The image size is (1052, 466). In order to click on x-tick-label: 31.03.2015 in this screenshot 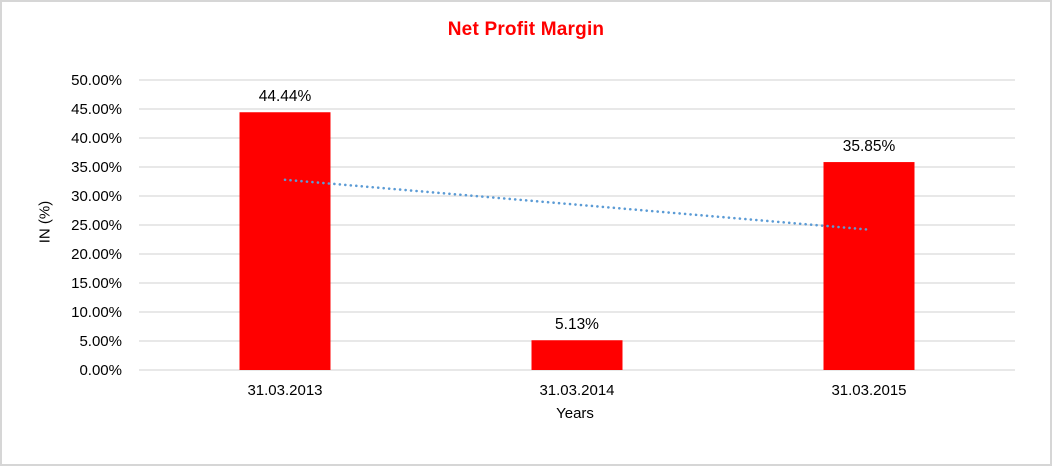, I will do `click(868, 390)`.